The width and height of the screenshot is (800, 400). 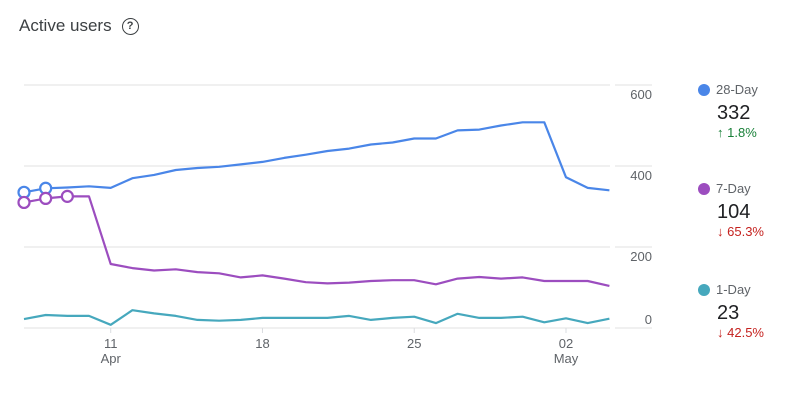 What do you see at coordinates (740, 332) in the screenshot?
I see `legend-change: ↓ 42.5%` at bounding box center [740, 332].